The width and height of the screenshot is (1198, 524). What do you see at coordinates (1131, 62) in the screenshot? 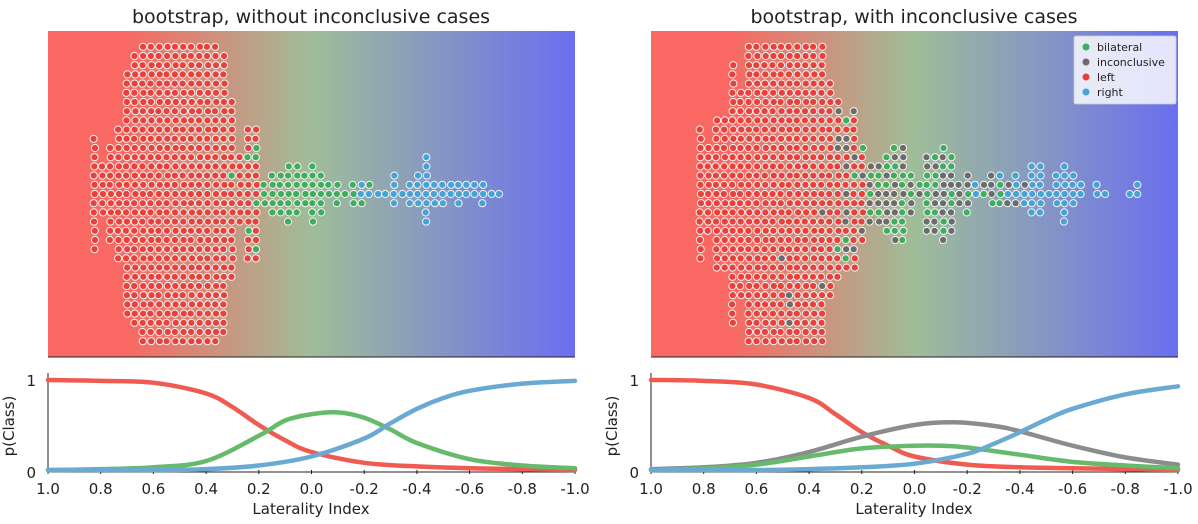
I see `legend-label-inconclusive: inconclusive` at bounding box center [1131, 62].